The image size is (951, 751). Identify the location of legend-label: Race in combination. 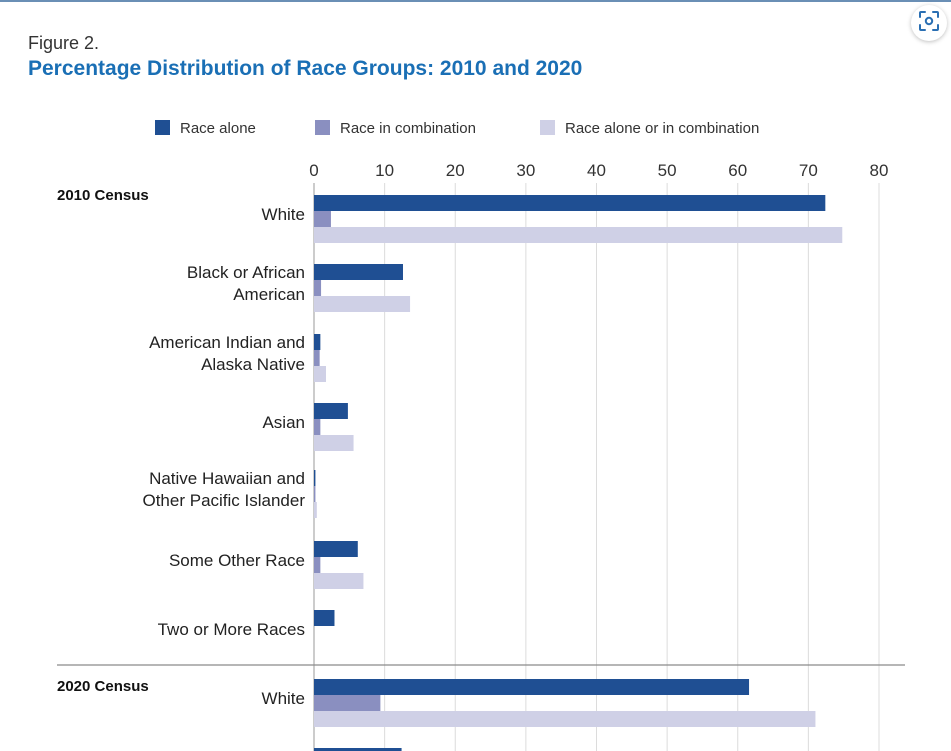
(408, 128).